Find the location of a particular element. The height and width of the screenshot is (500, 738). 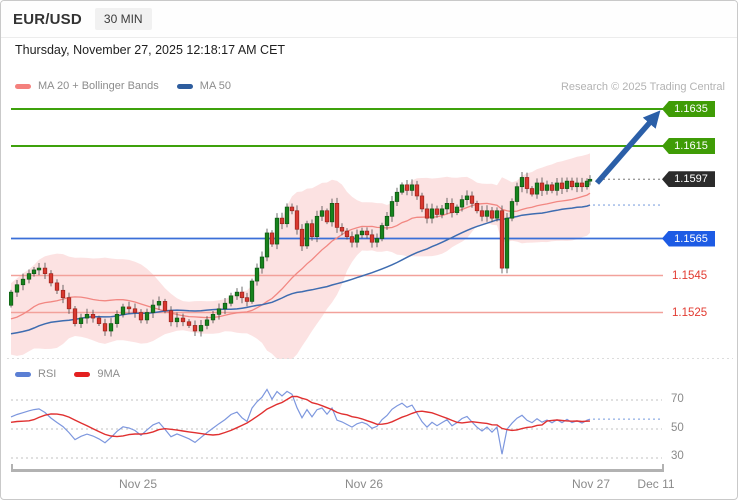

header-bar: EUR/USD 30 MIN is located at coordinates (369, 19).